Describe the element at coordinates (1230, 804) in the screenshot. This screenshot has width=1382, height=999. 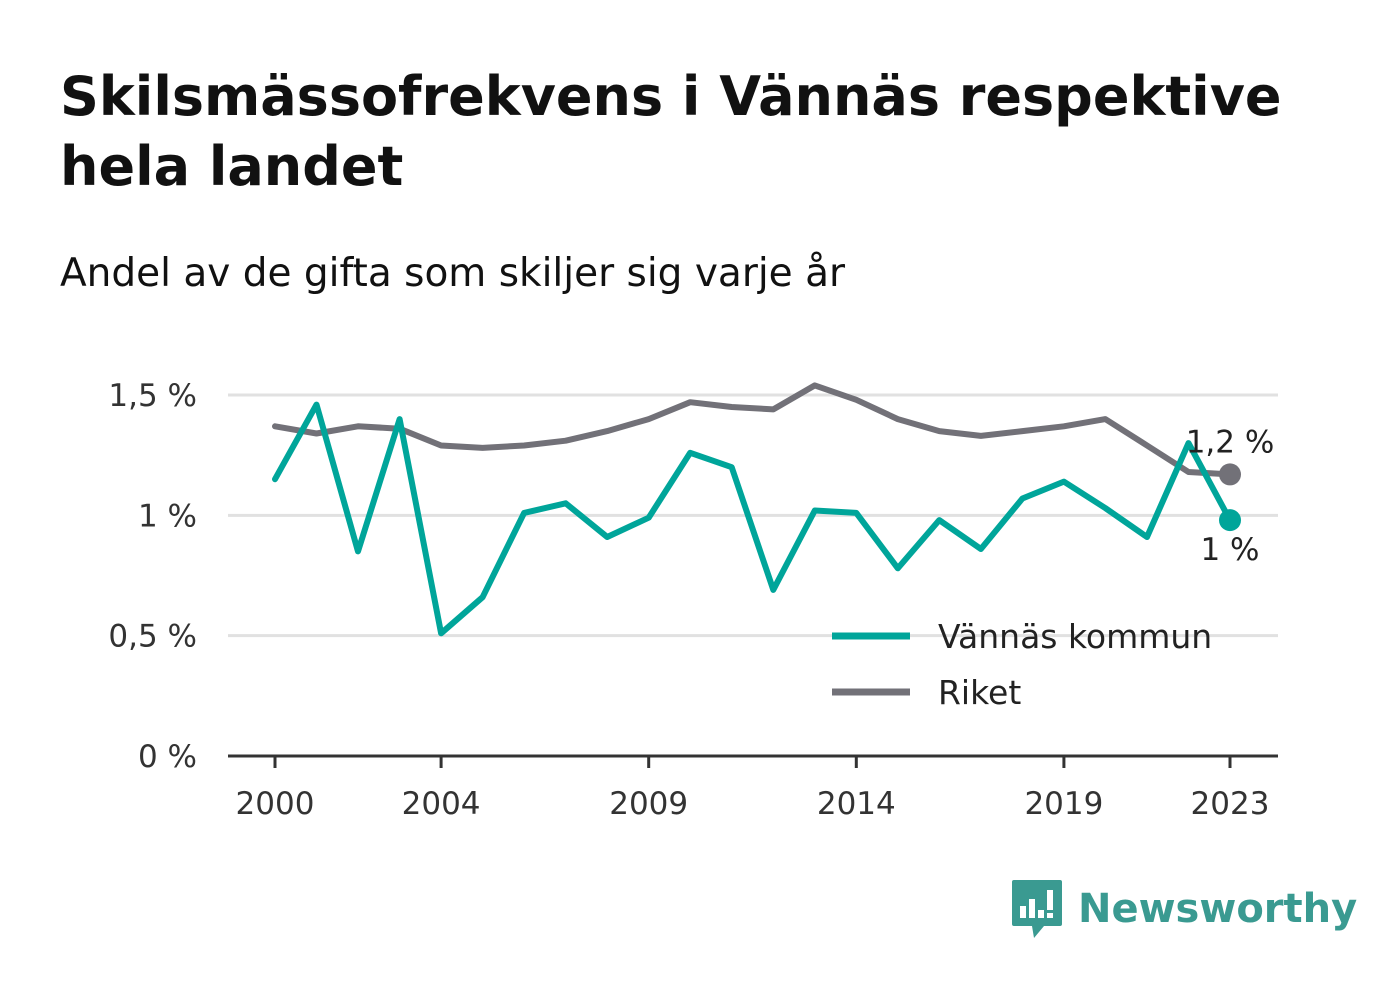
I see `x-tick-label: 2023` at that location.